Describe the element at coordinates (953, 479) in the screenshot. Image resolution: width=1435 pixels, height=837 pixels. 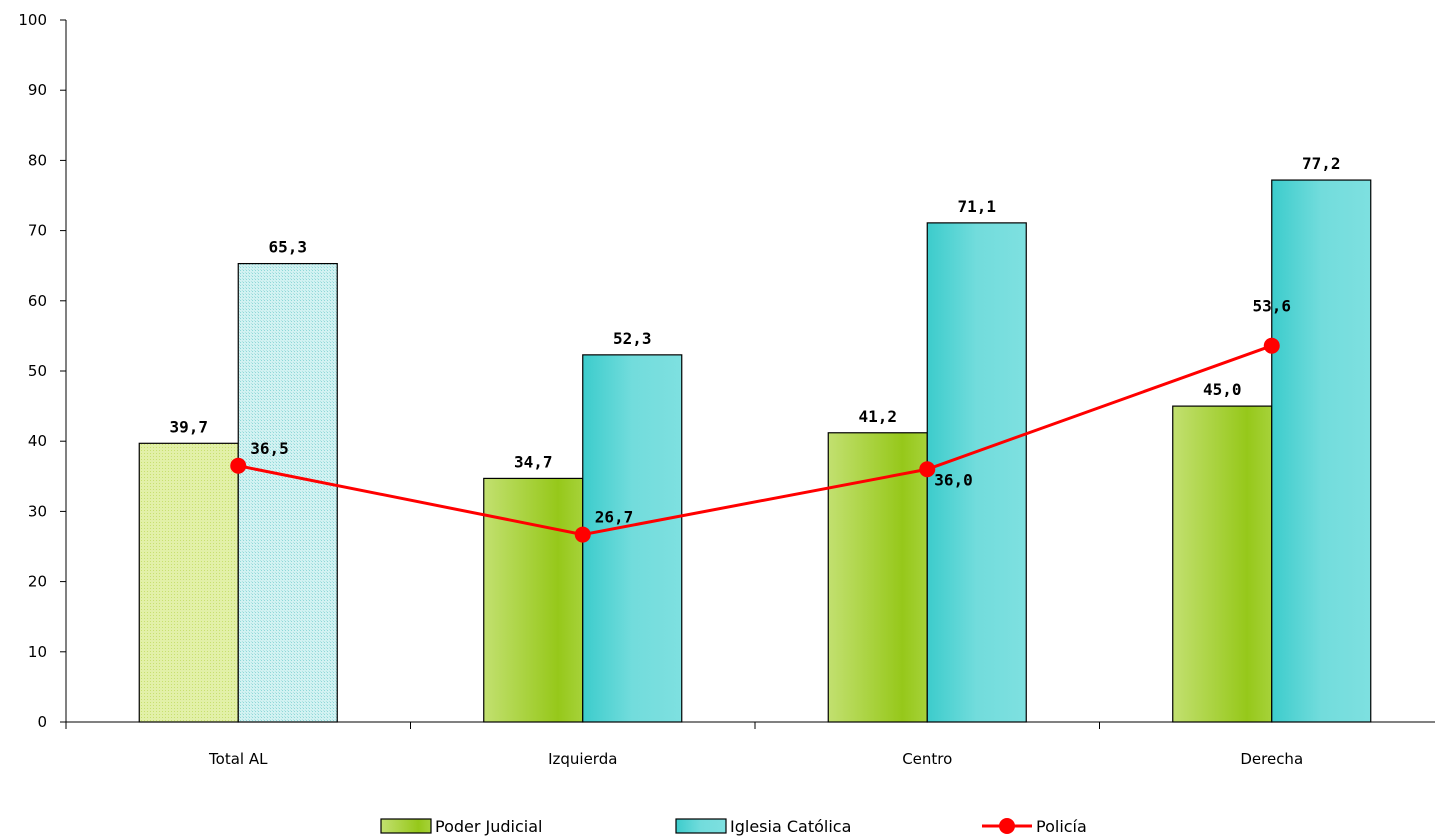
I see `line-data-label: 36,0` at that location.